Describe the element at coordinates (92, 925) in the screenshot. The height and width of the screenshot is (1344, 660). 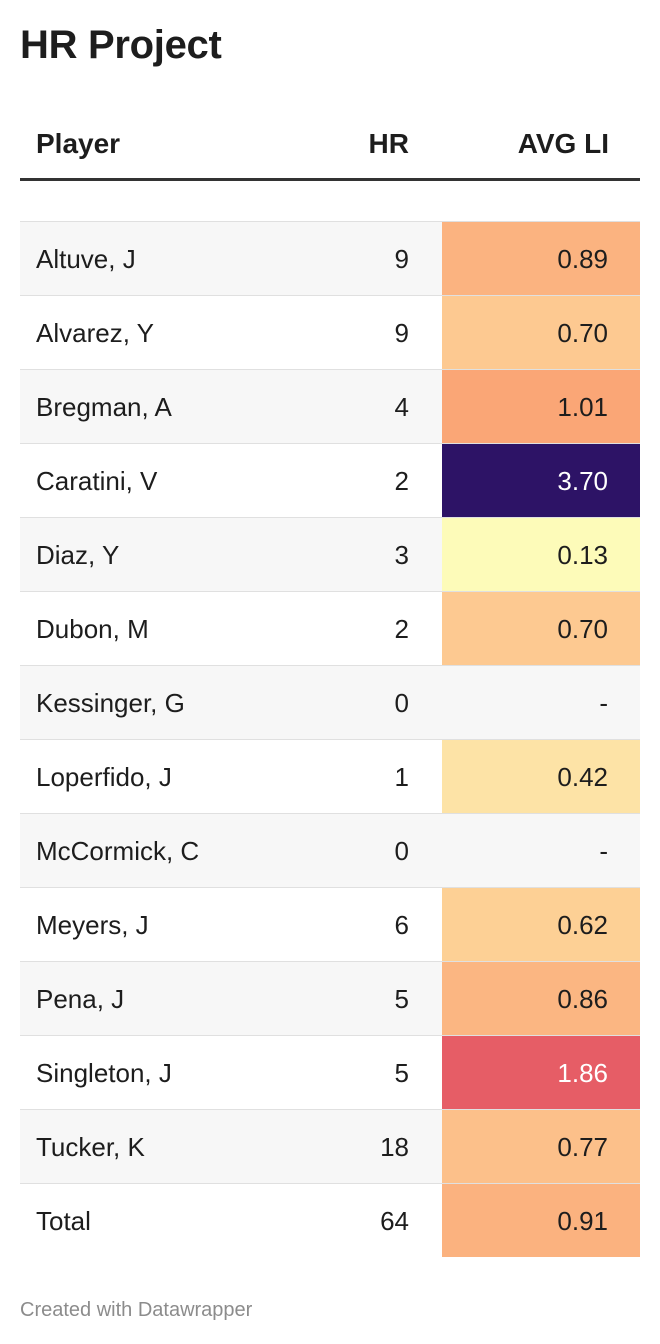
I see `player-cell: Meyers, J` at that location.